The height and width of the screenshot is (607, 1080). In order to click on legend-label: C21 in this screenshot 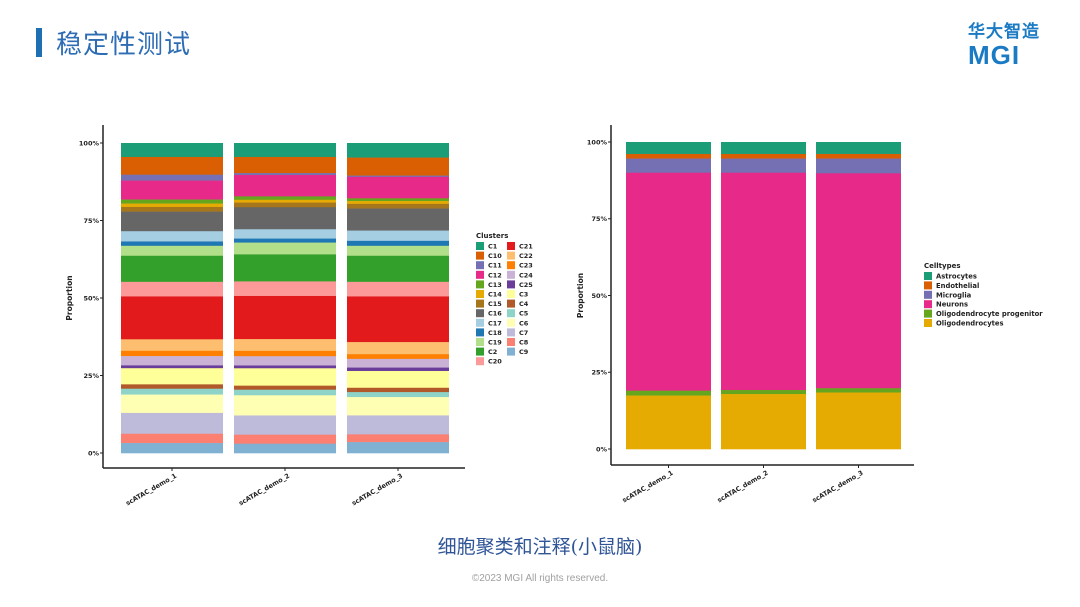, I will do `click(526, 247)`.